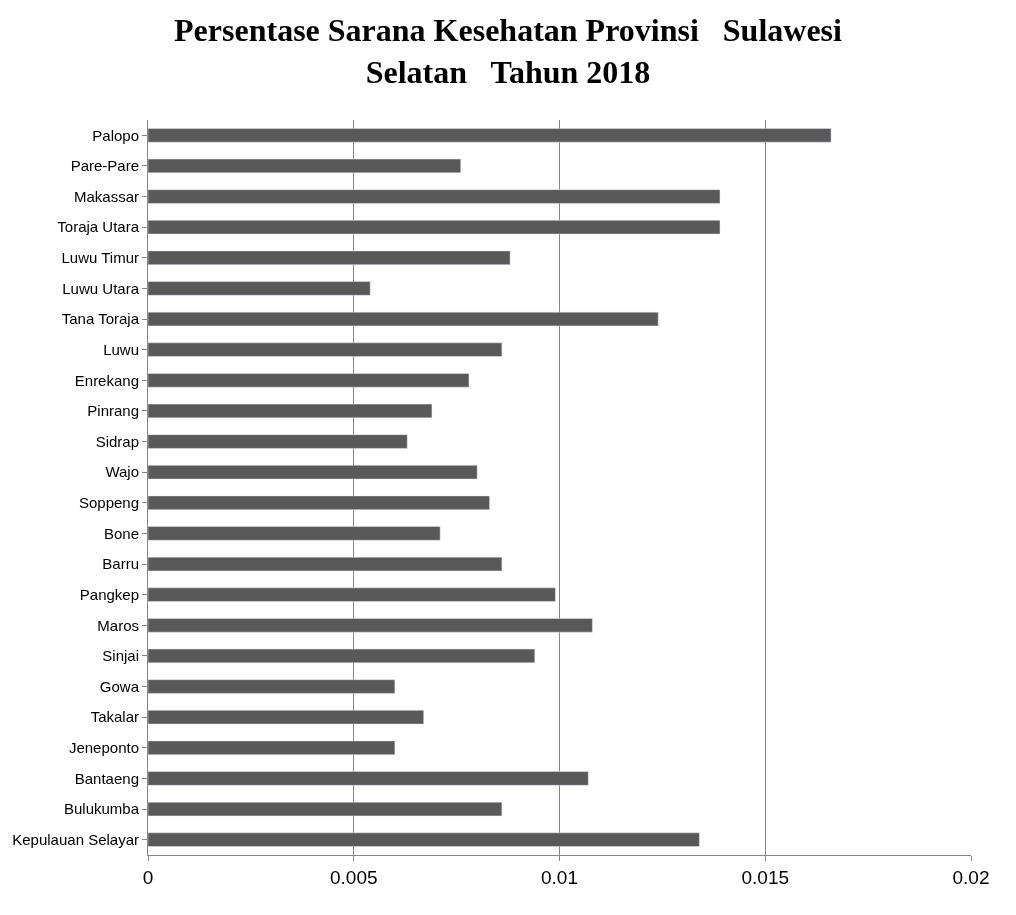 The image size is (1016, 915). What do you see at coordinates (100, 258) in the screenshot?
I see `y-tick-label: Luwu Timur` at bounding box center [100, 258].